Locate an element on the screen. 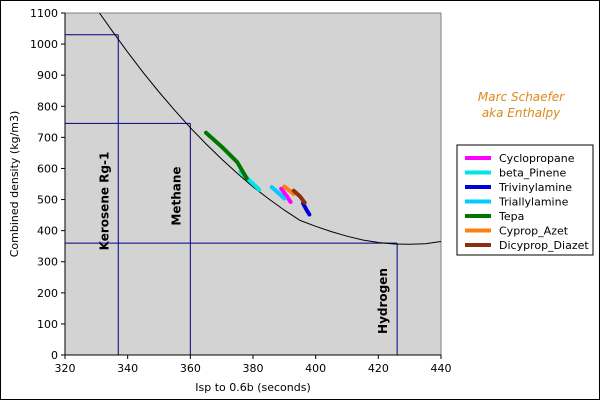 Image resolution: width=600 pixels, height=403 pixels. legend-label-1: beta_Pinene is located at coordinates (532, 173).